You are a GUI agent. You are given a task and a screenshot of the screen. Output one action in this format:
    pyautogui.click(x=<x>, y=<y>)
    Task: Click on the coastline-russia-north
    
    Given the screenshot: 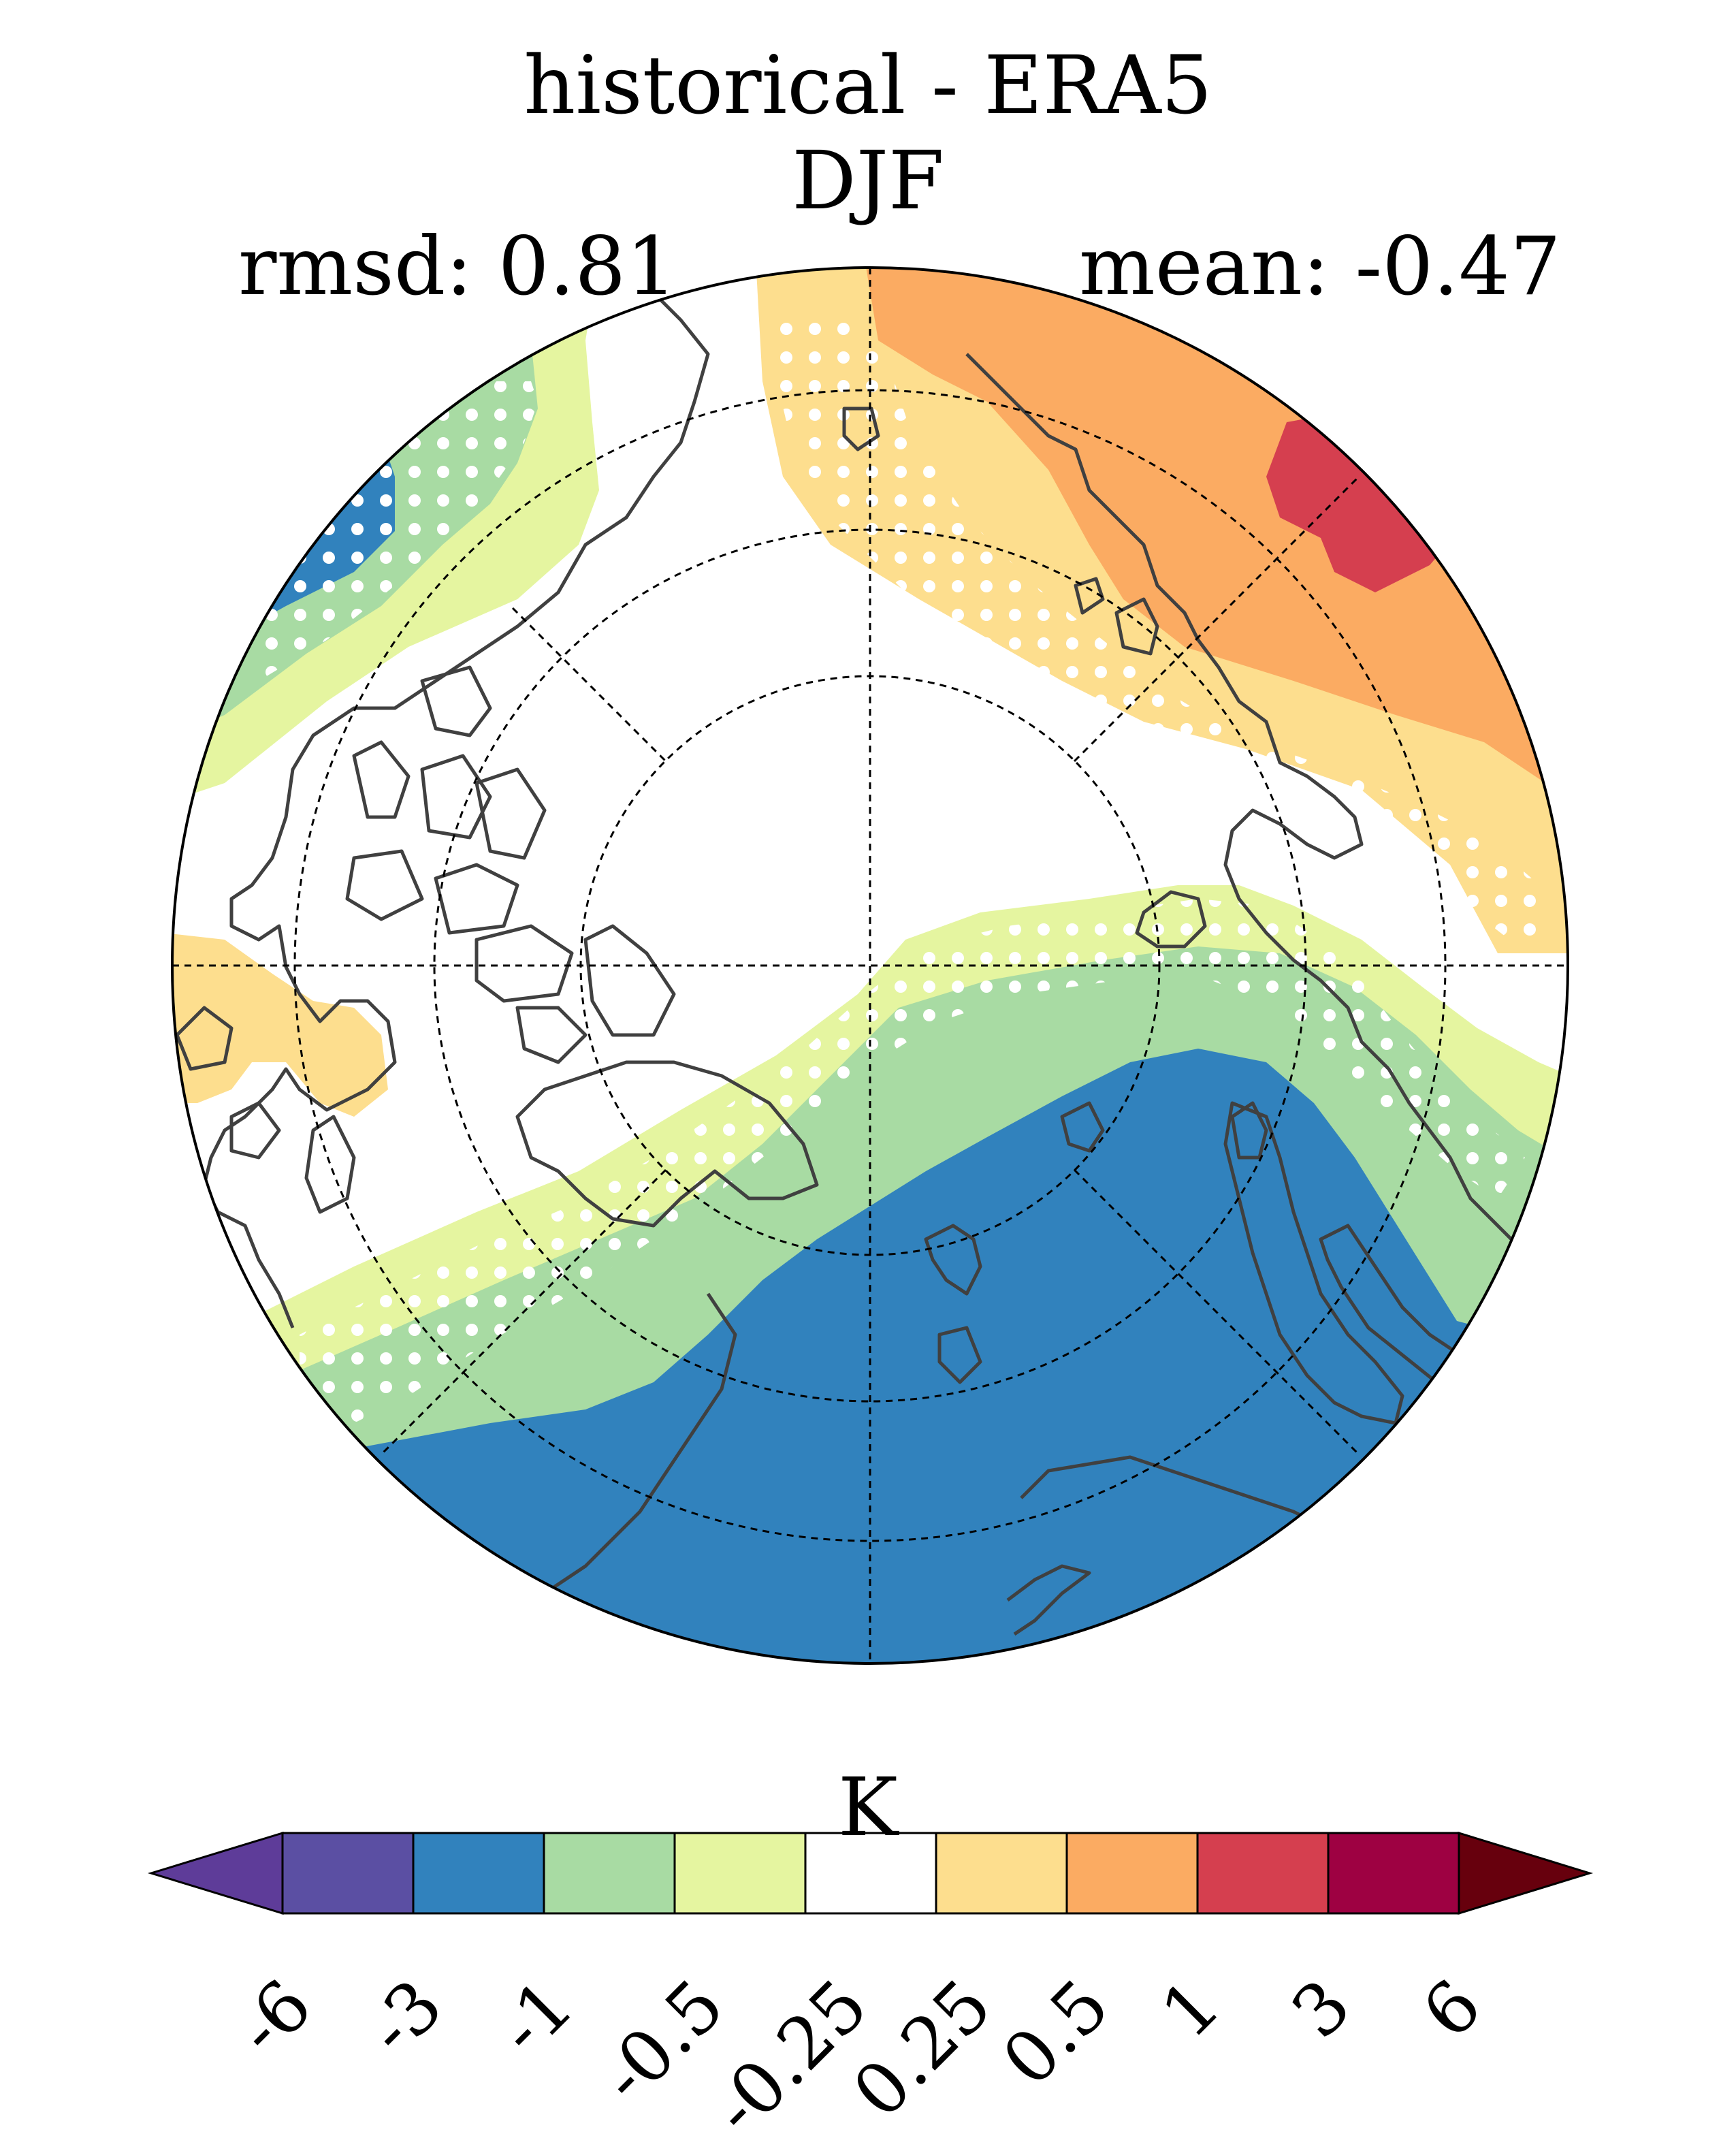 What is the action you would take?
    pyautogui.click(x=1014, y=1242)
    